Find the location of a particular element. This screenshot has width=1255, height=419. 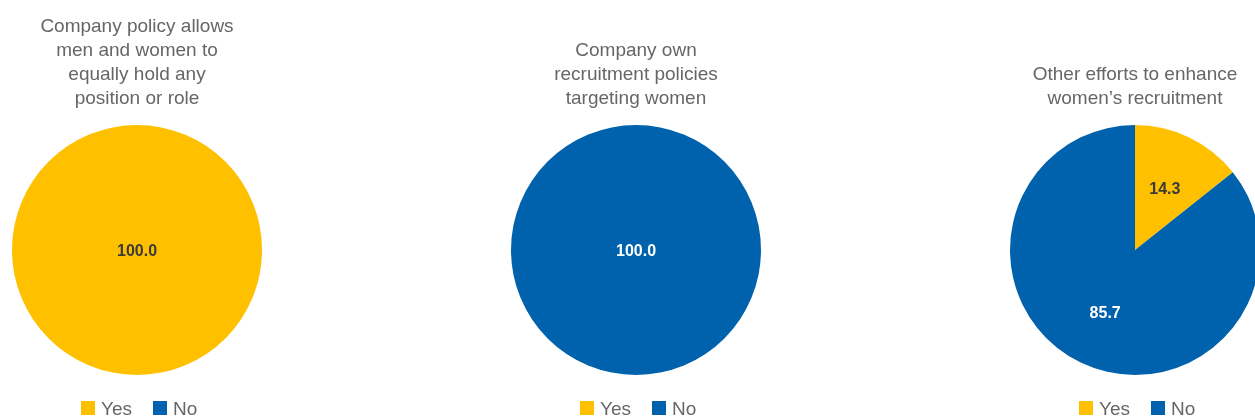

chart-title: Other efforts to enhance women’s recruitment is located at coordinates (1135, 85).